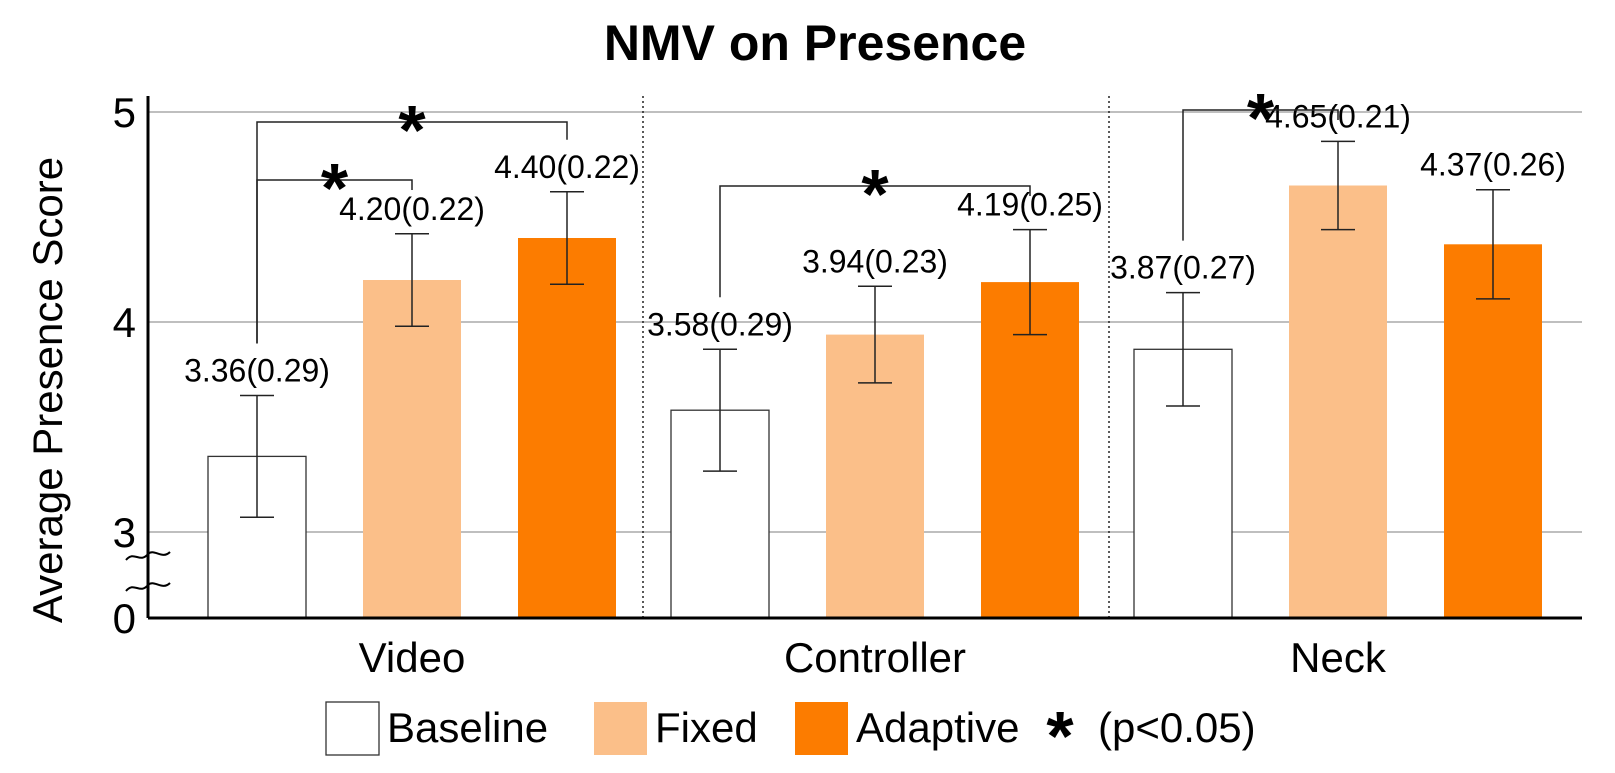 This screenshot has width=1615, height=773. I want to click on x-tick-label: Controller, so click(875, 657).